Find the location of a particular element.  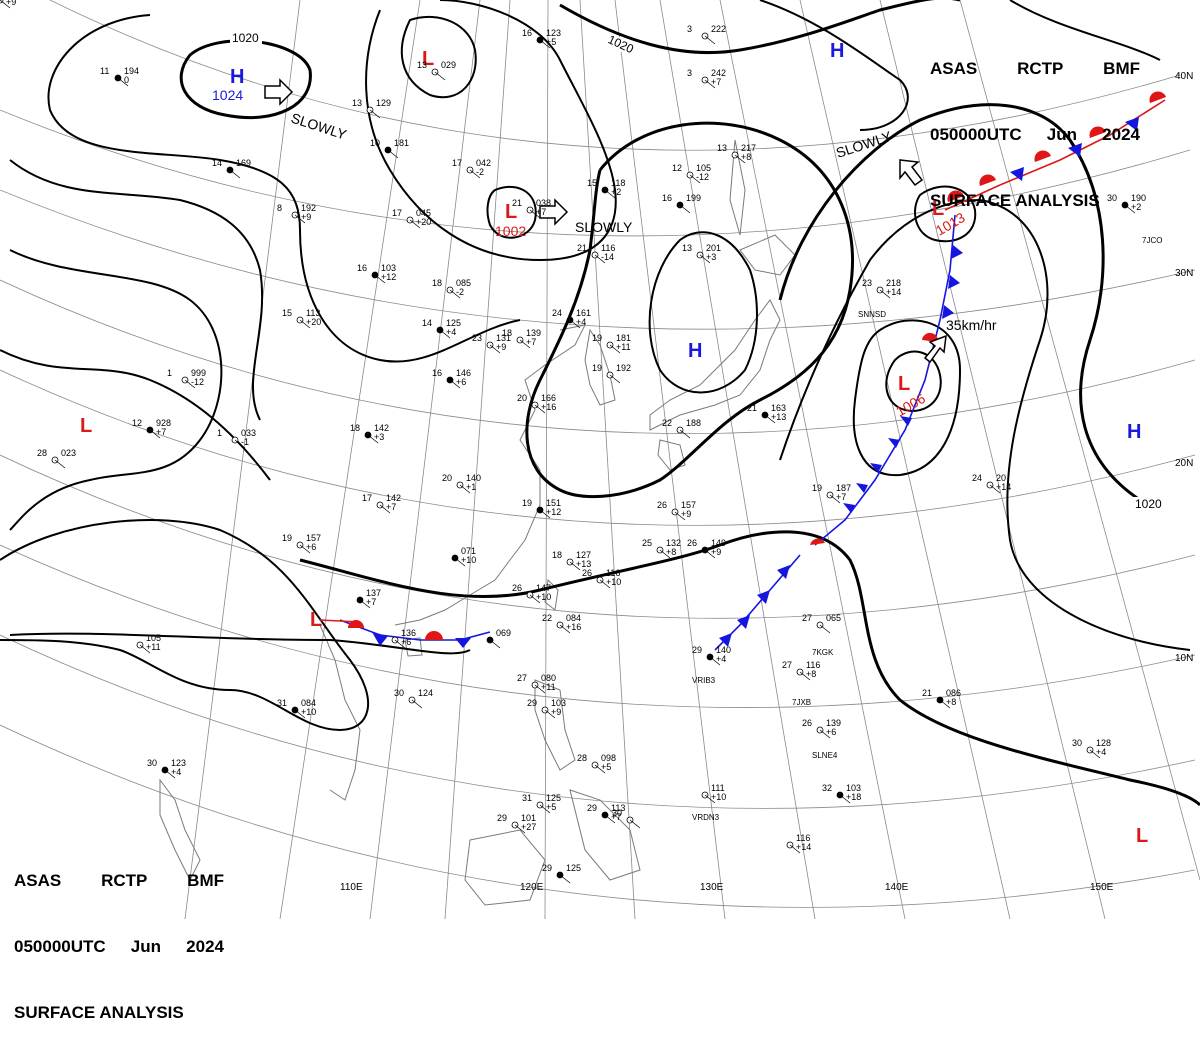

longitude-line-120e is located at coordinates (546, 459).